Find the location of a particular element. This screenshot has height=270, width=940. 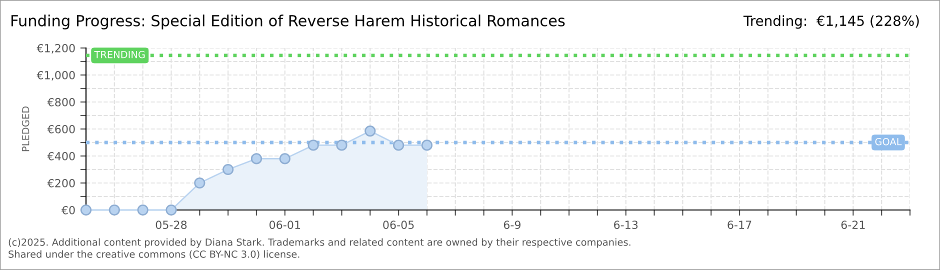

text: Shared under the creative commons (CC BY-NC 3.0) license. is located at coordinates (154, 254).